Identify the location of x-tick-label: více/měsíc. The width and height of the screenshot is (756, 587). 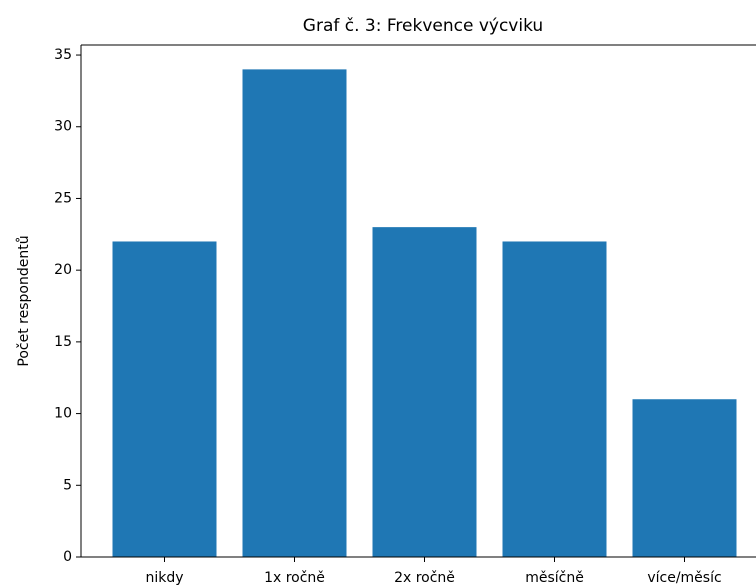
(684, 578).